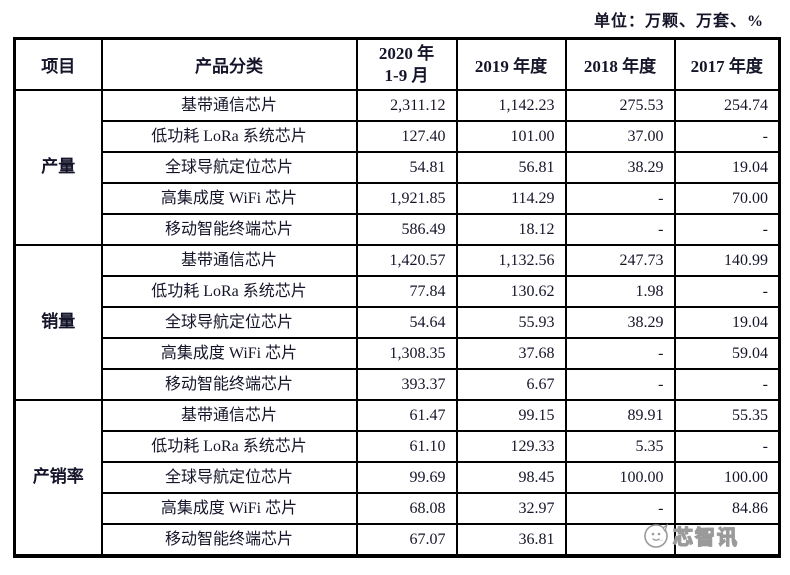  What do you see at coordinates (727, 508) in the screenshot?
I see `value-cell: 84.86` at bounding box center [727, 508].